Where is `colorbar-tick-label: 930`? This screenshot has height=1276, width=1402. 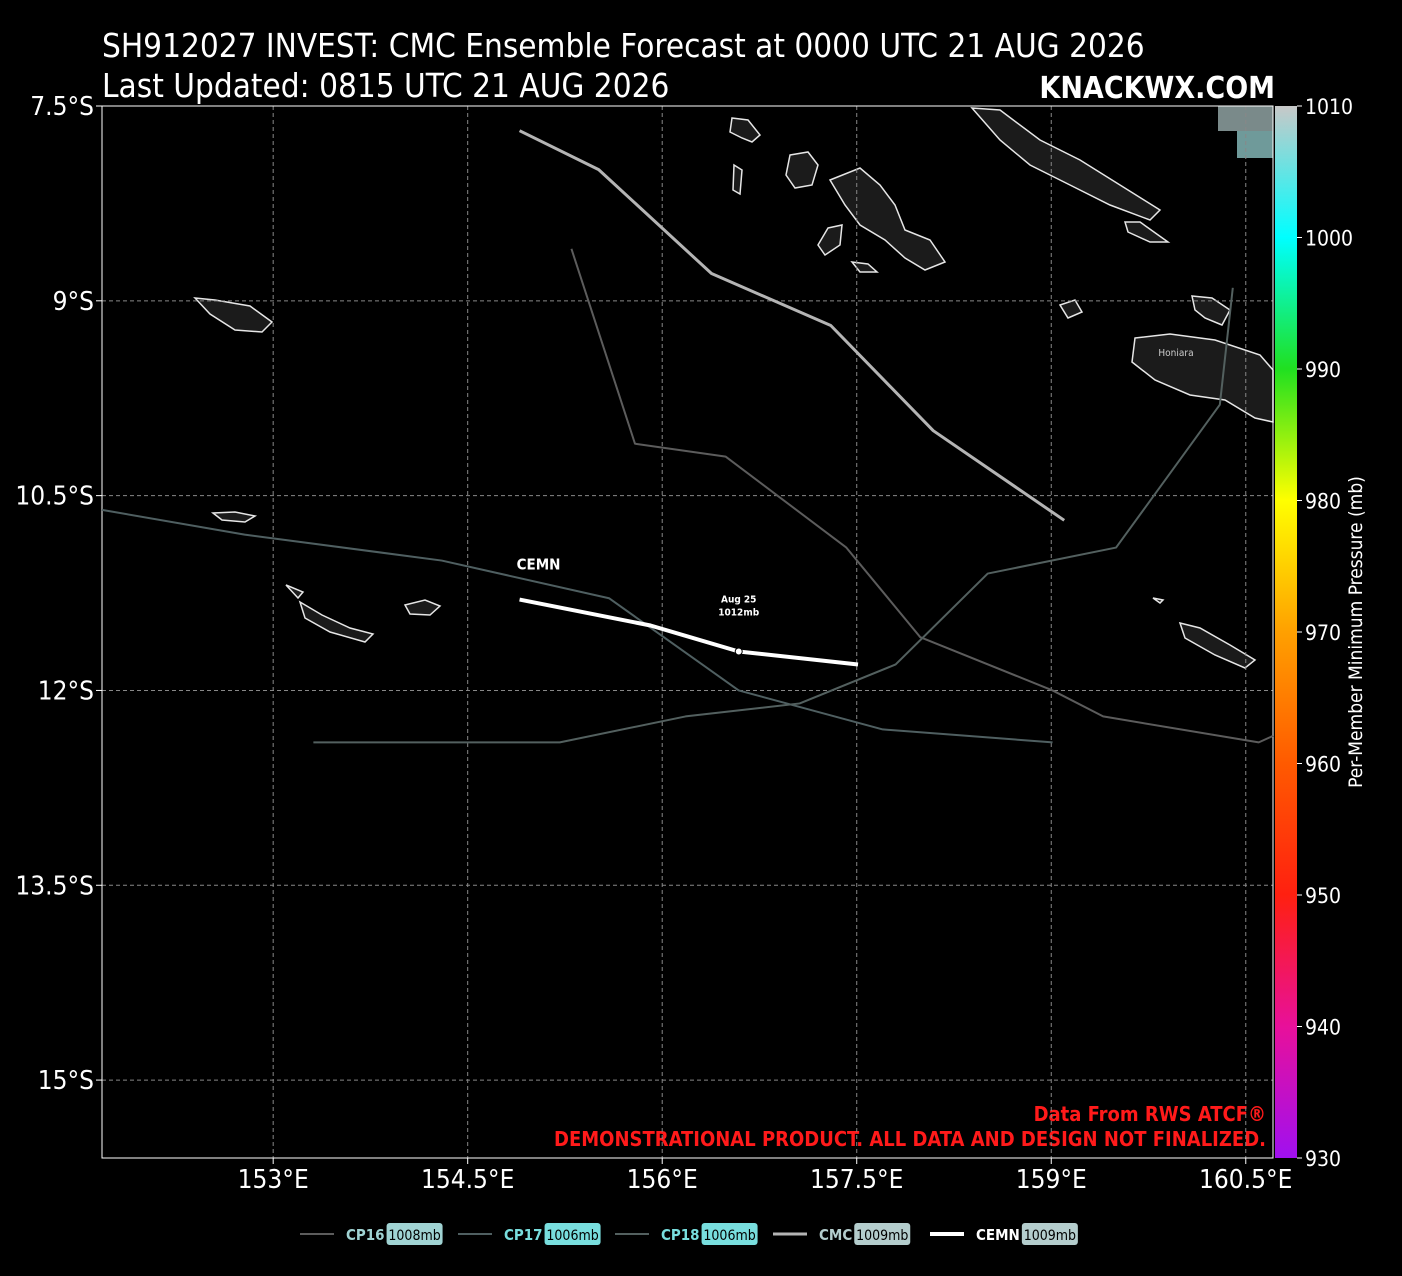
colorbar-tick-label: 930 is located at coordinates (1323, 1159).